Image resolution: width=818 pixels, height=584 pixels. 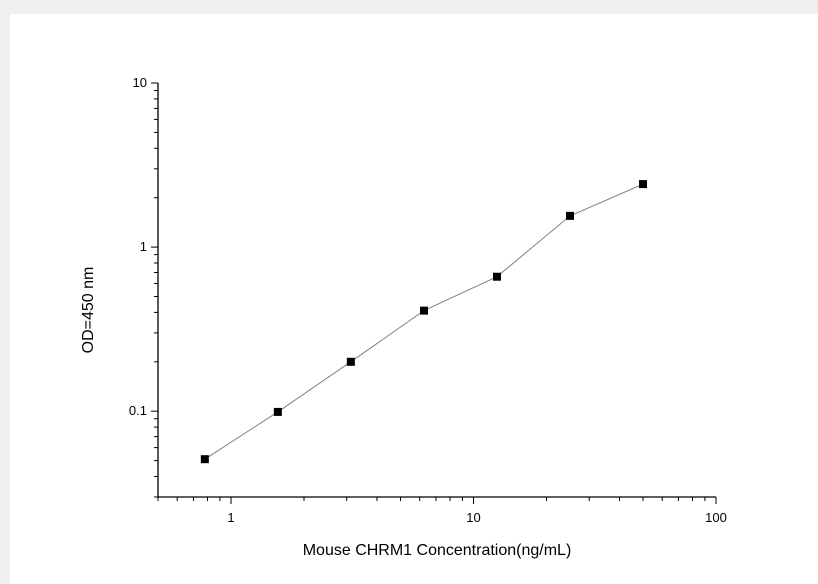 I want to click on y-tick-label: 1, so click(x=143, y=246).